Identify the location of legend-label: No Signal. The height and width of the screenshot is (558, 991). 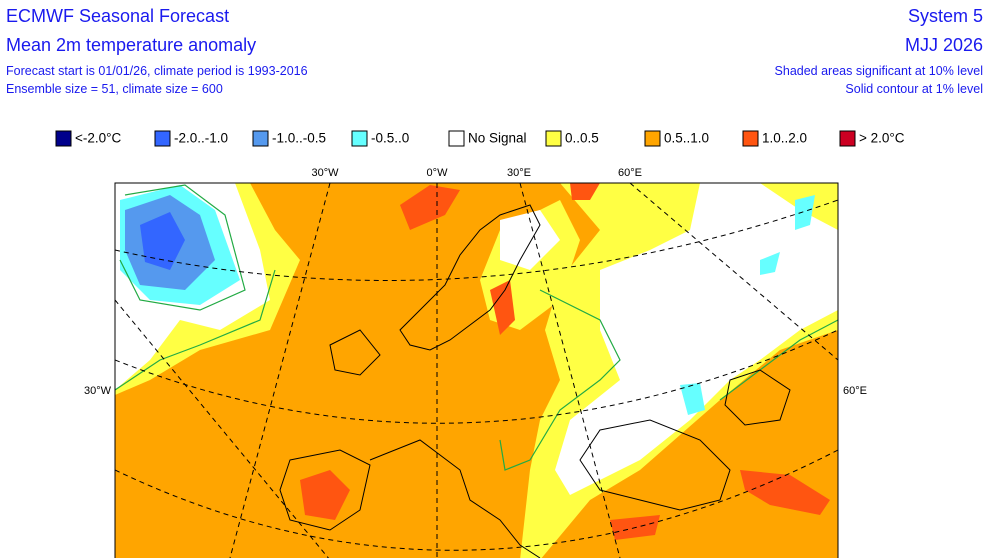
(497, 138).